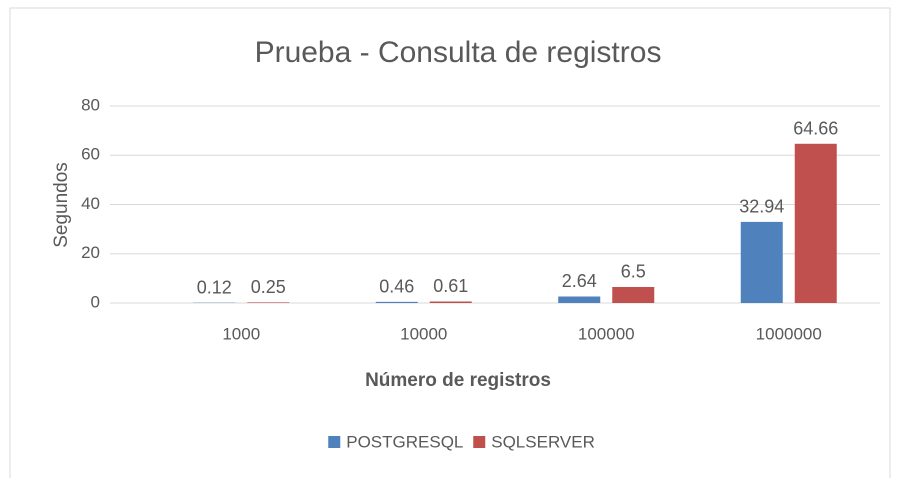  Describe the element at coordinates (268, 287) in the screenshot. I see `data-label: 0.25` at that location.